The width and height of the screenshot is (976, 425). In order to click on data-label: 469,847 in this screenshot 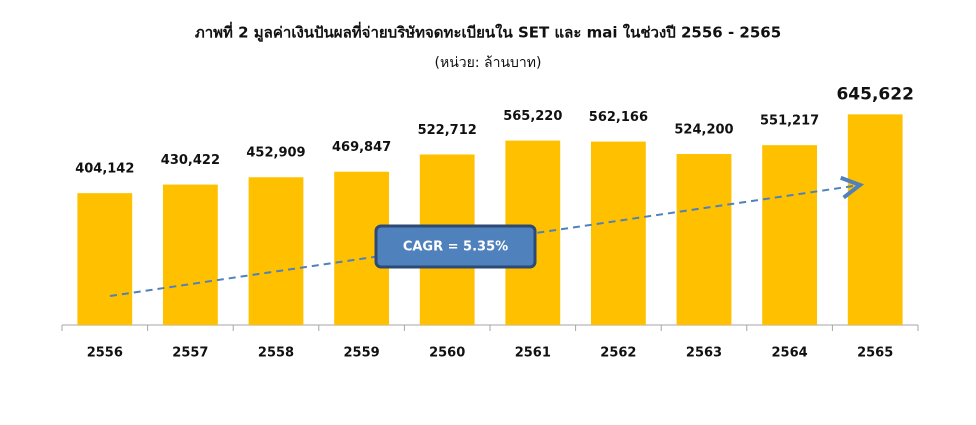, I will do `click(361, 147)`.